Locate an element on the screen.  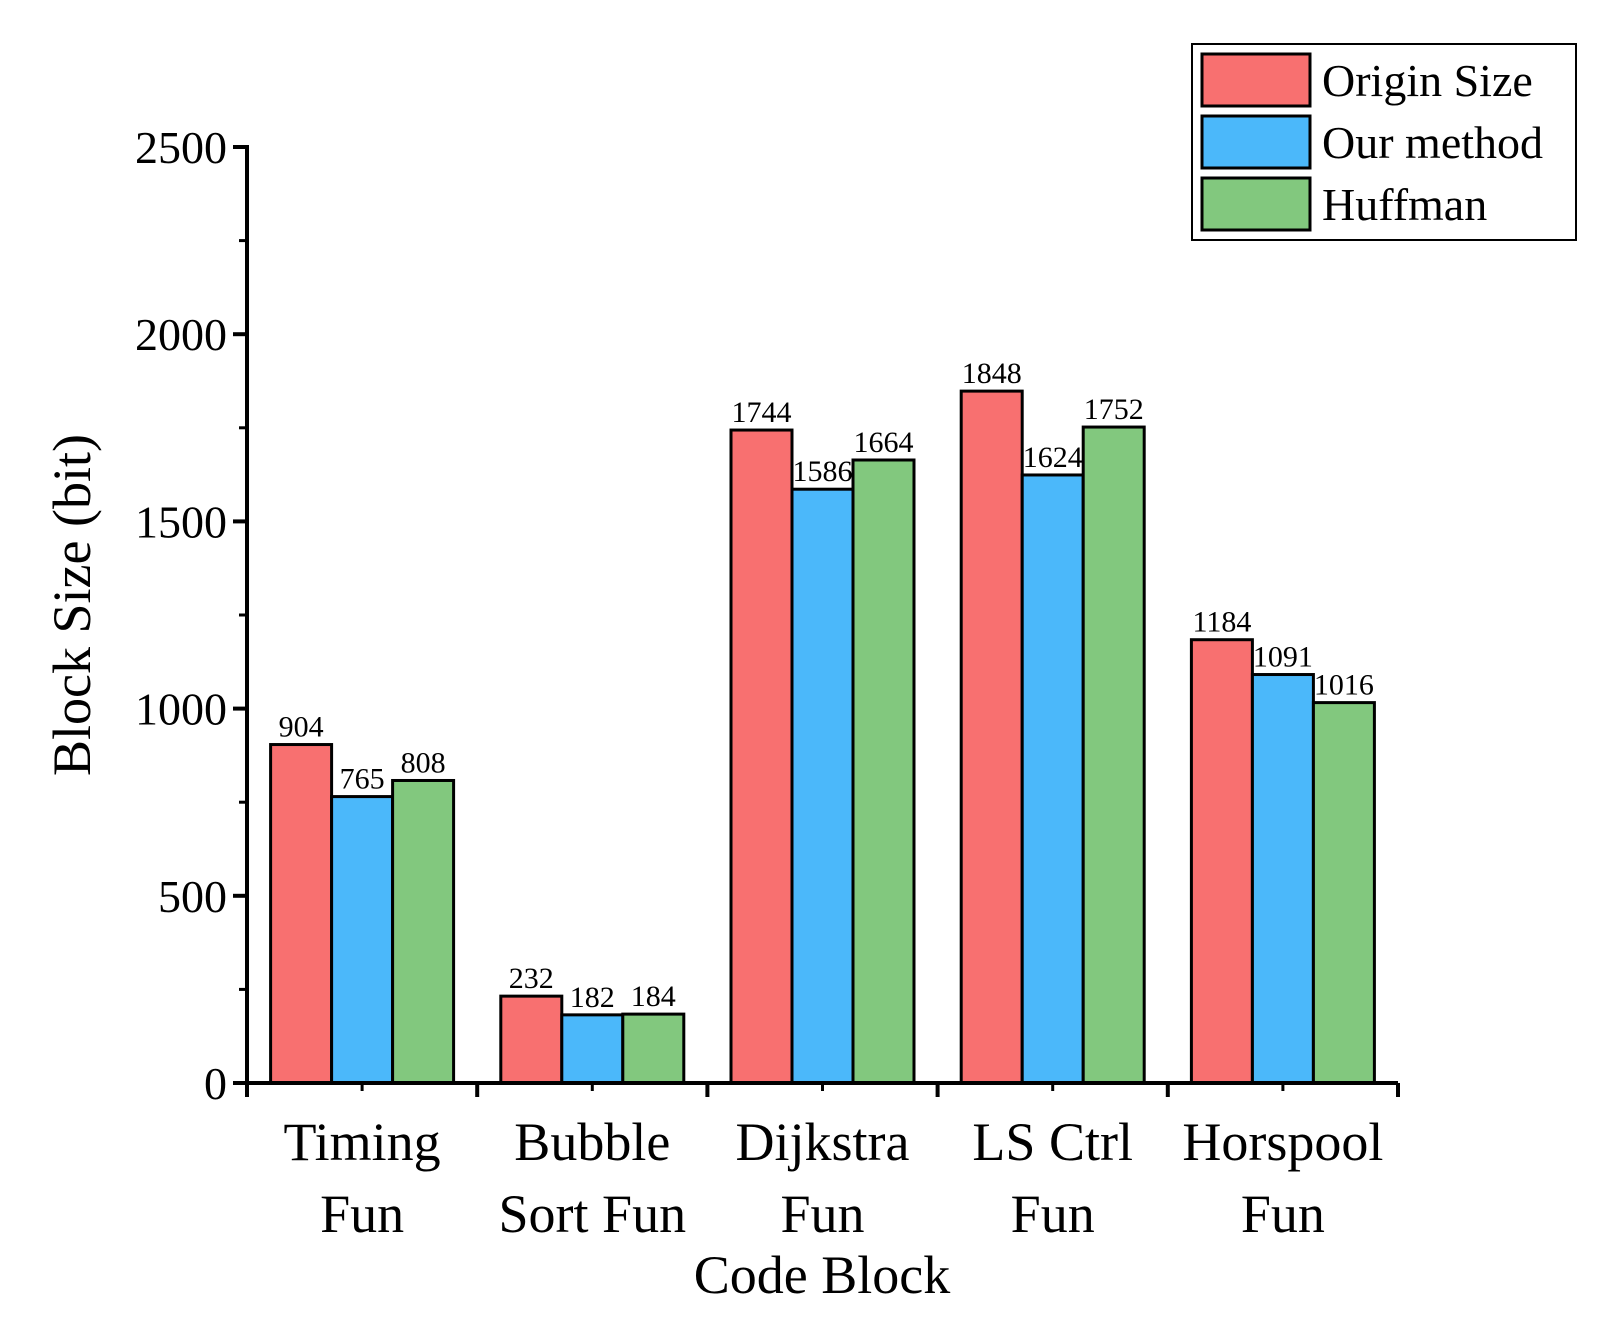
data-label: 1664 is located at coordinates (884, 442).